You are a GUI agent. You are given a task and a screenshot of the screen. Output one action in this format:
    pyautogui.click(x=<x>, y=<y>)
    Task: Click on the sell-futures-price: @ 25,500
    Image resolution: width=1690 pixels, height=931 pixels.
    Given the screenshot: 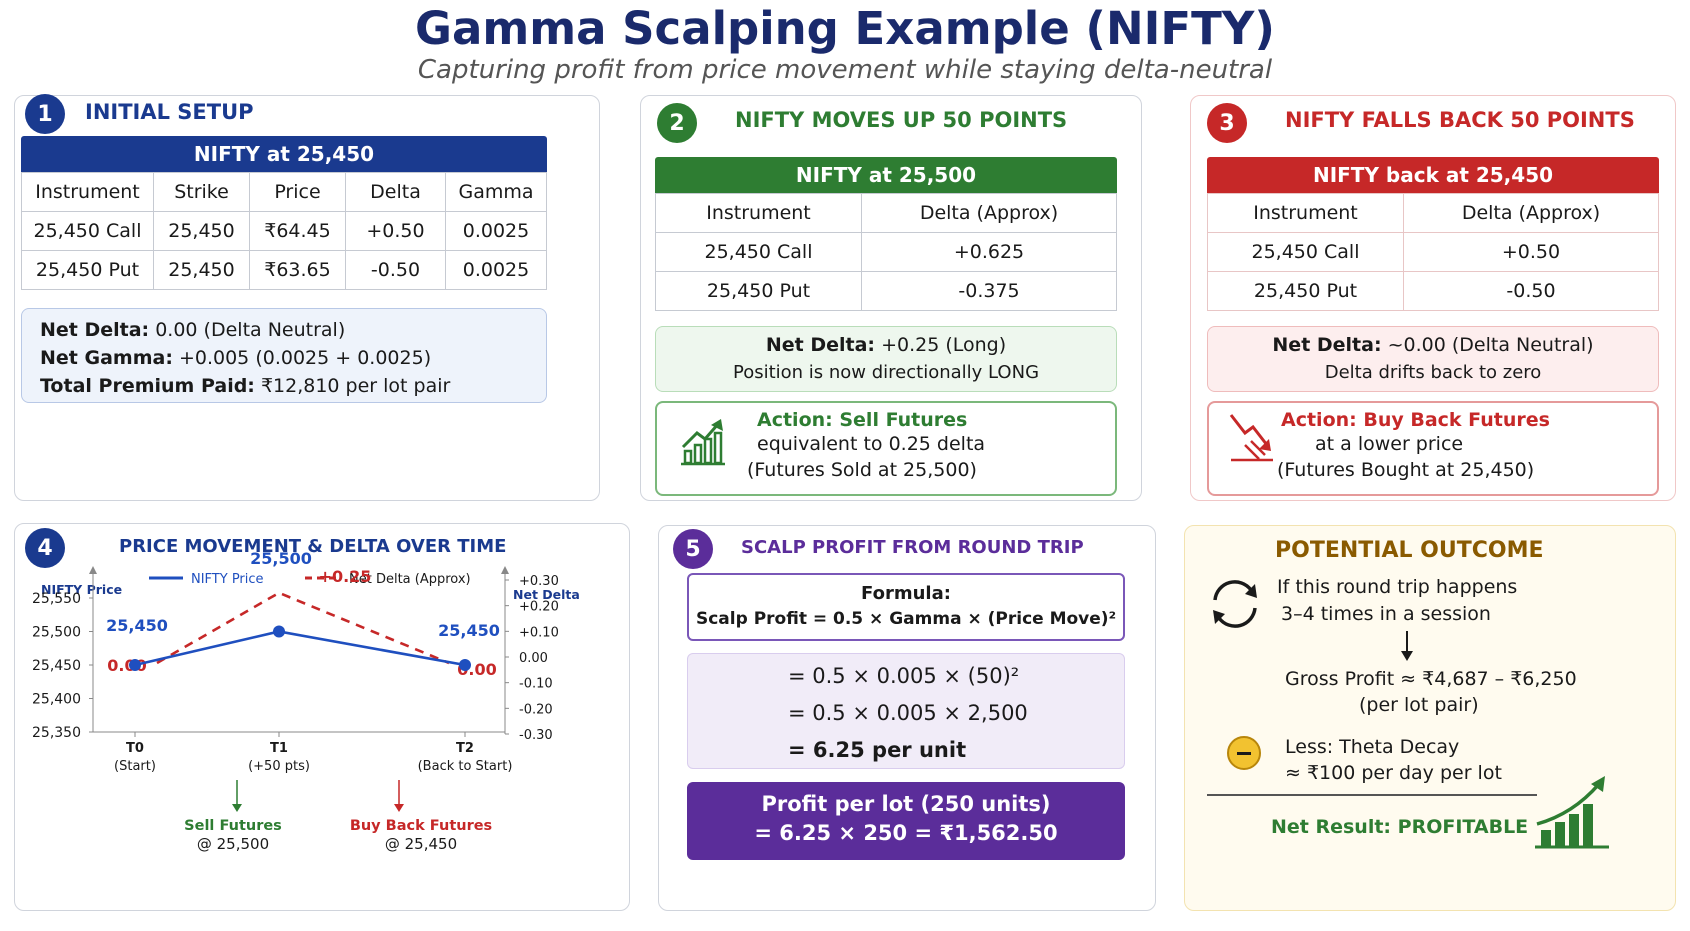 What is the action you would take?
    pyautogui.click(x=233, y=844)
    